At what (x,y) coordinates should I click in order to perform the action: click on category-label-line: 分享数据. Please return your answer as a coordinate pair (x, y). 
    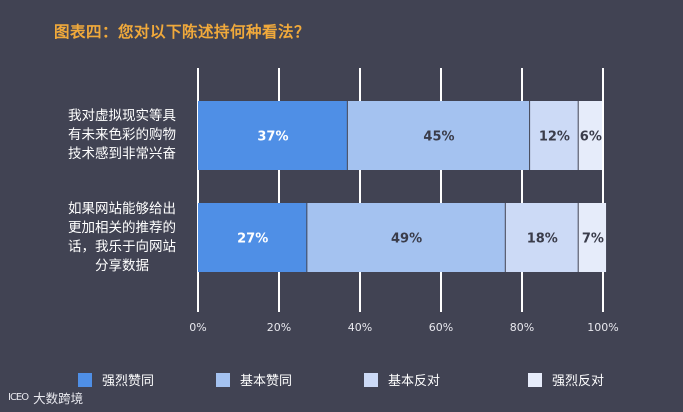
    Looking at the image, I should click on (122, 265).